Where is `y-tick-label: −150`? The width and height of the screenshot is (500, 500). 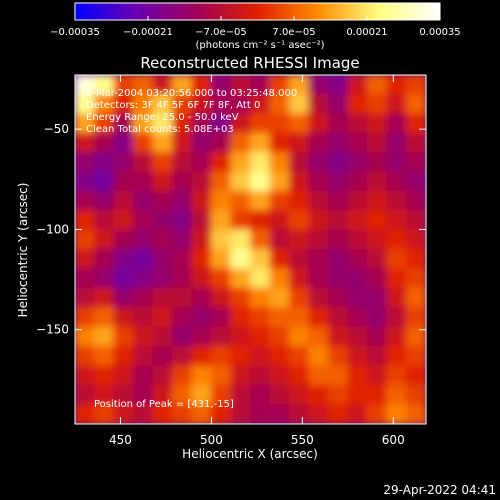
y-tick-label: −150 is located at coordinates (52, 330).